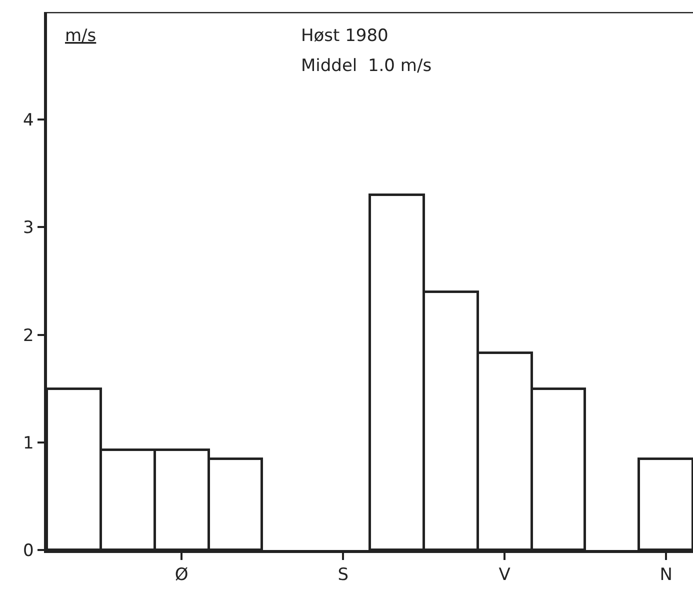  What do you see at coordinates (666, 575) in the screenshot?
I see `x-tick-label: N` at bounding box center [666, 575].